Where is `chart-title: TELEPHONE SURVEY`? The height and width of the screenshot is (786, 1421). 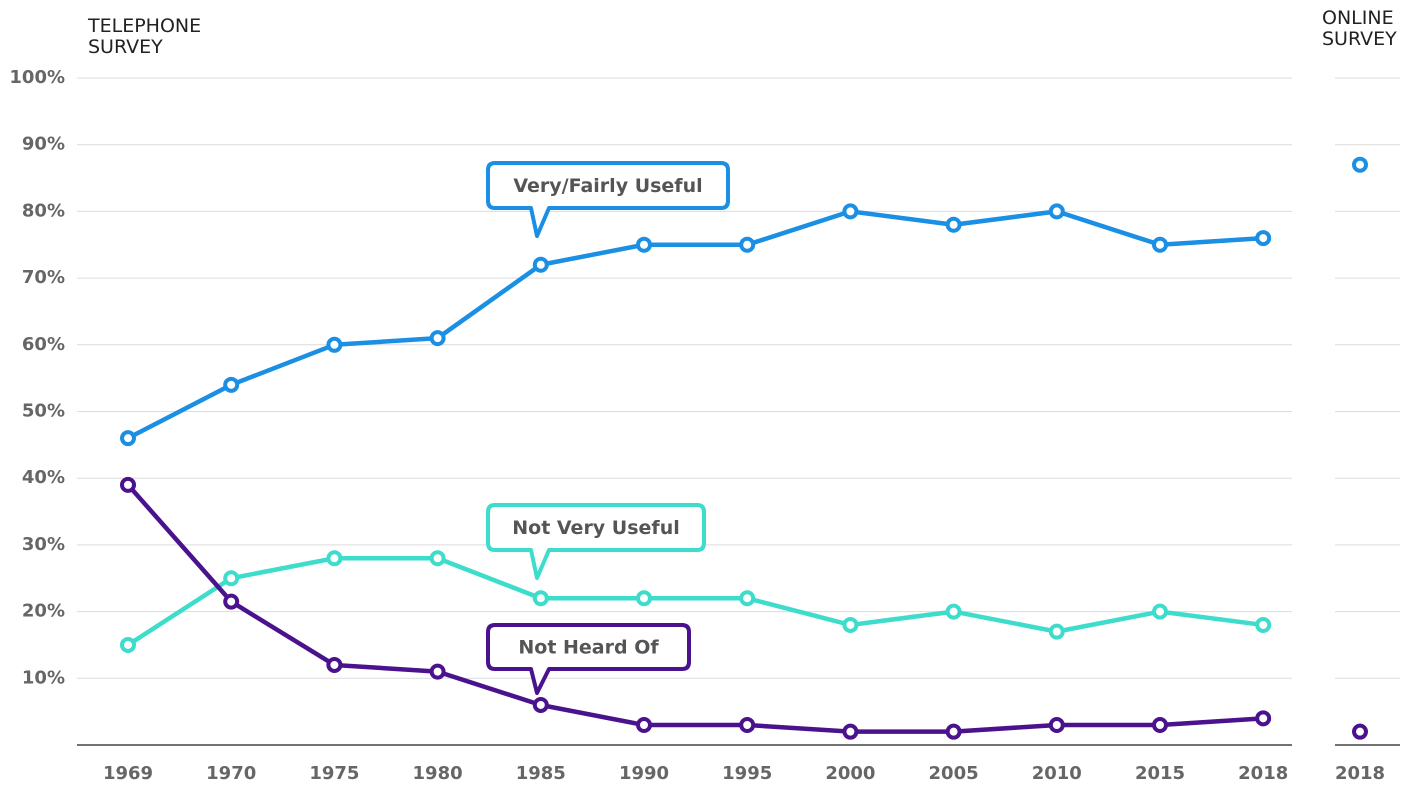
chart-title: TELEPHONE SURVEY is located at coordinates (145, 36).